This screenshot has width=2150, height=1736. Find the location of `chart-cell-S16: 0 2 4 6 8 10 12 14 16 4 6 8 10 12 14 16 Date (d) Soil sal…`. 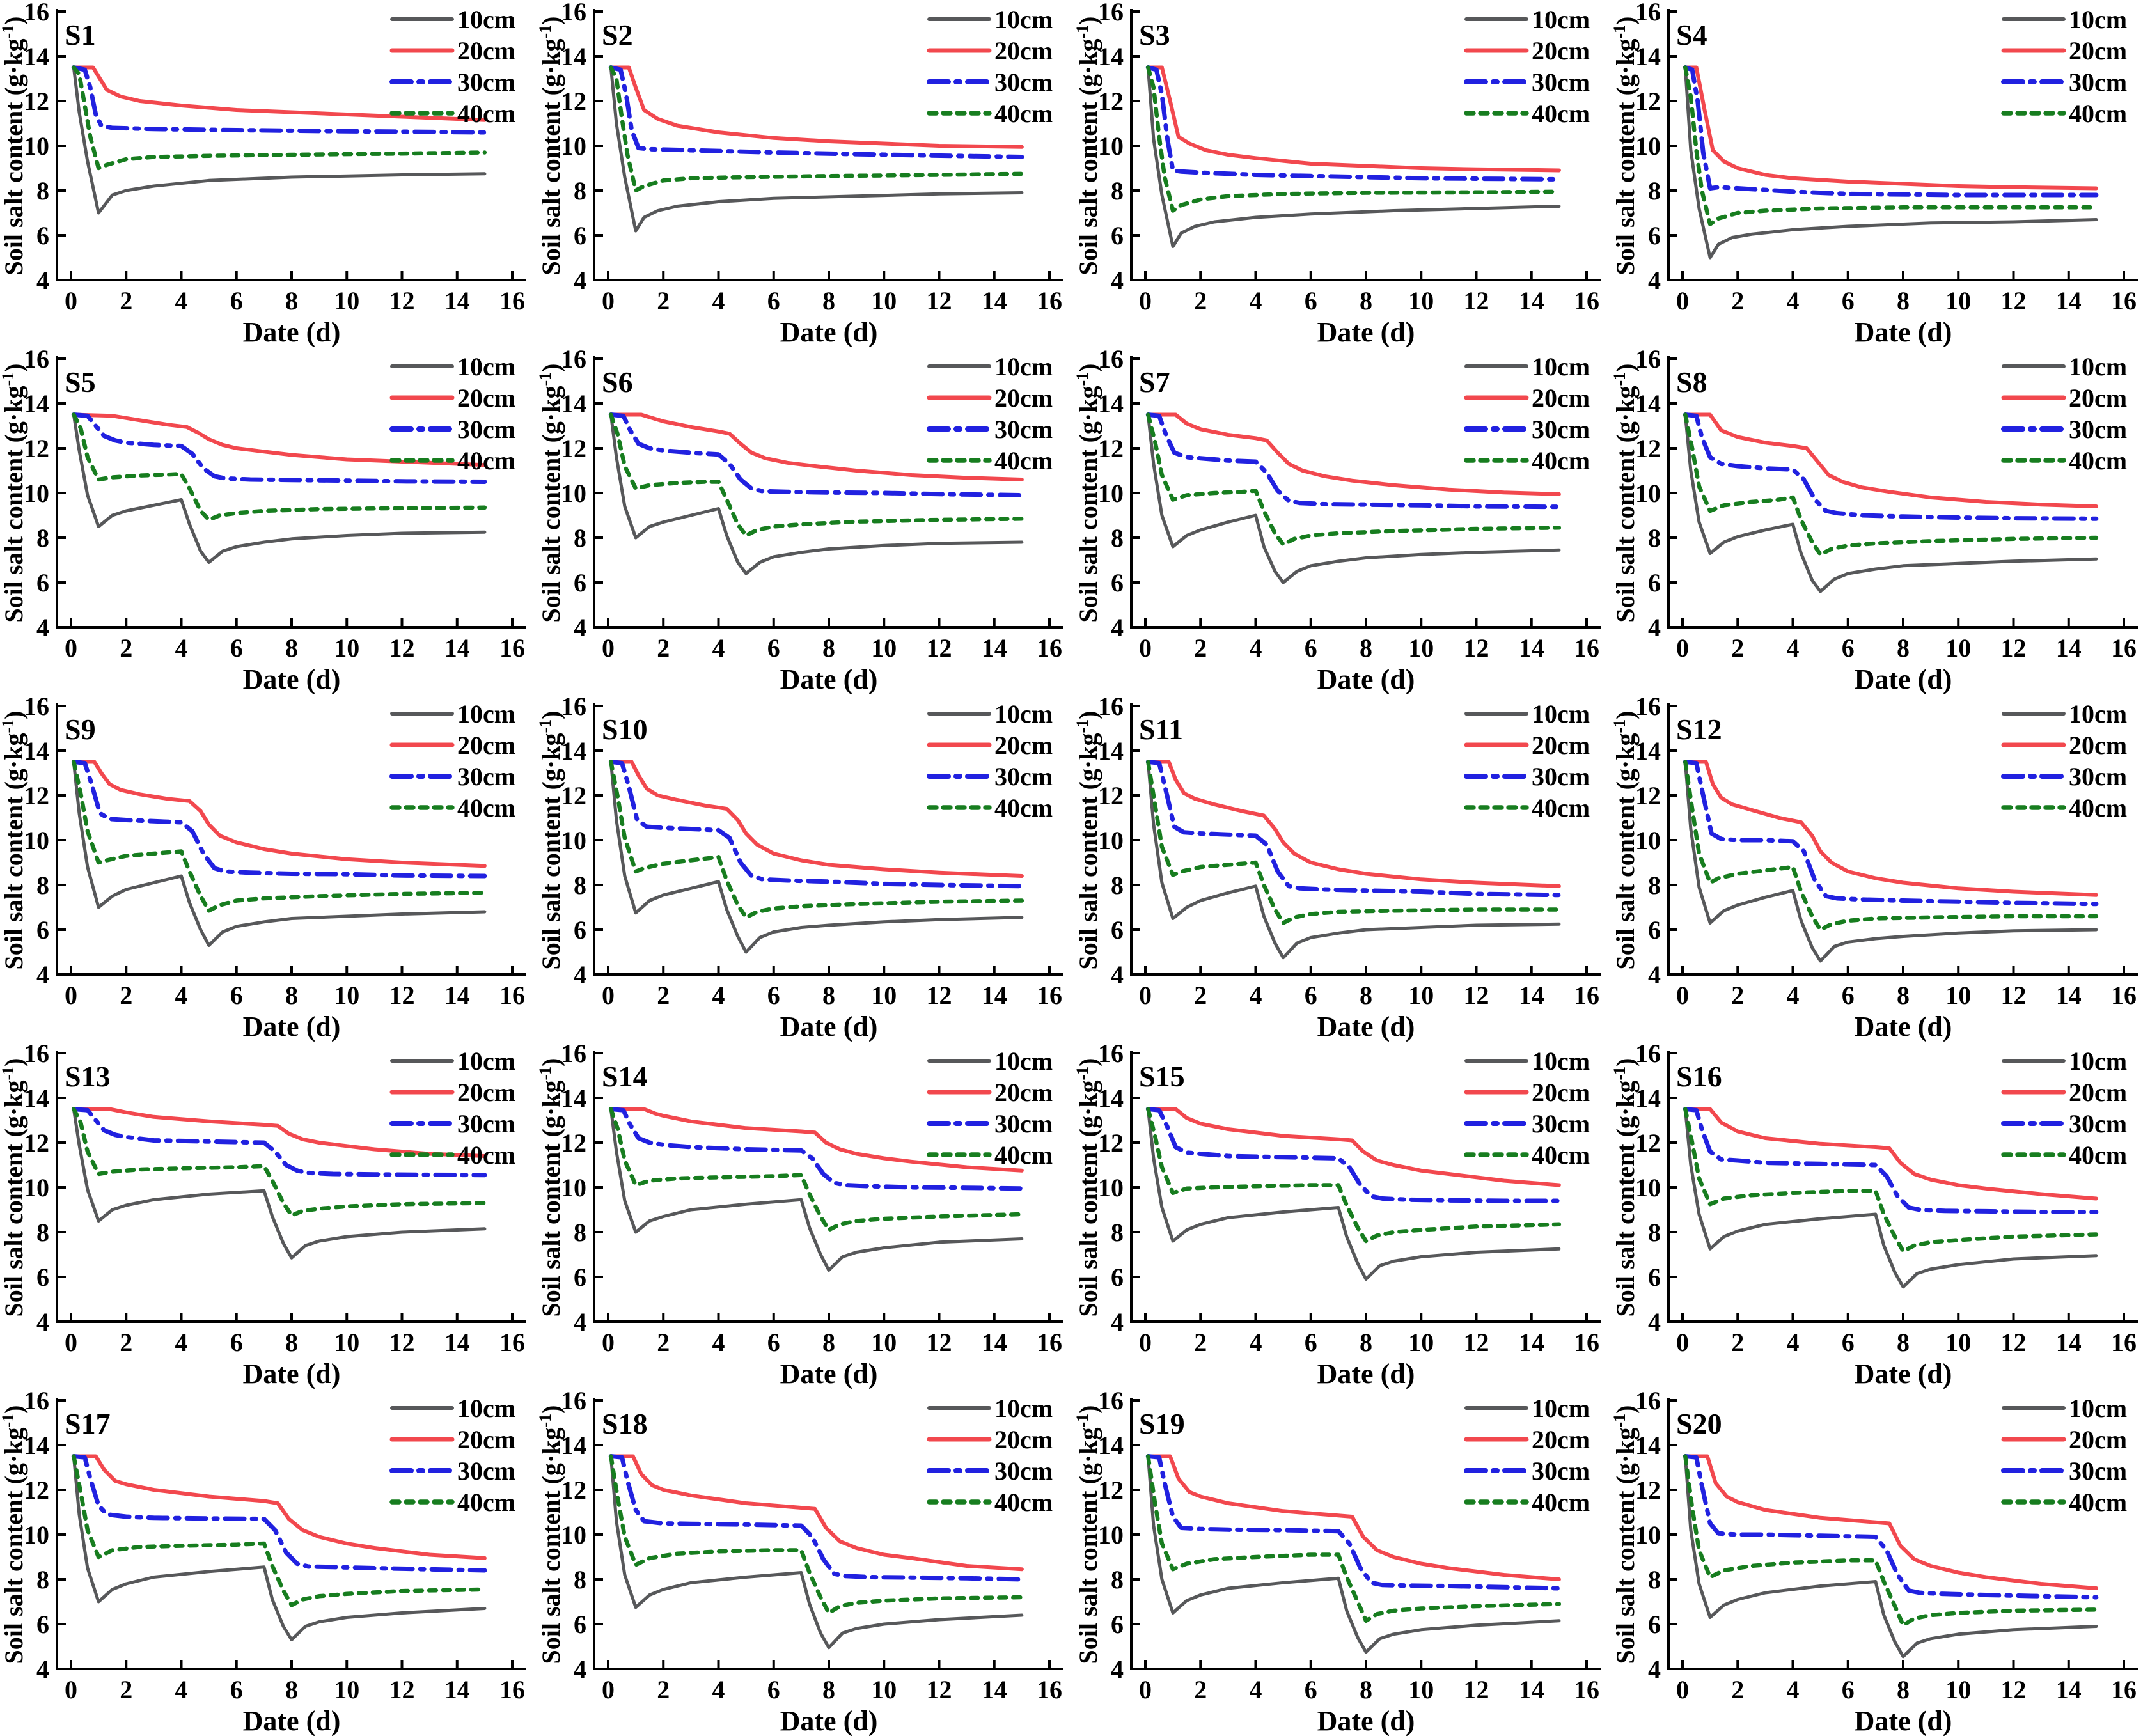

chart-cell-S16: 0 2 4 6 8 10 12 14 16 4 6 8 10 12 14 16 Date (d) Soil sal… is located at coordinates (1880, 1215).